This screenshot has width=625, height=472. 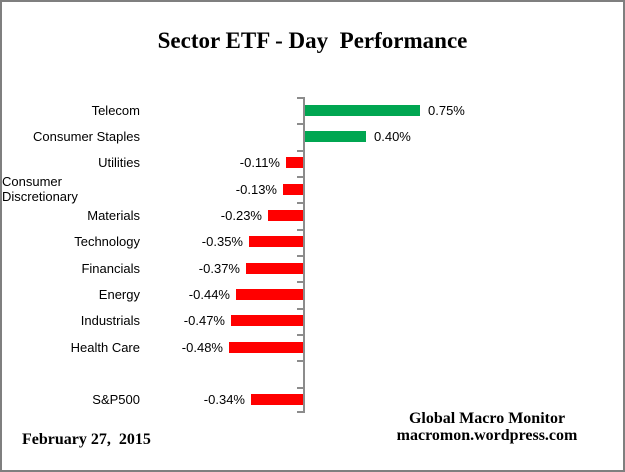 I want to click on category-label: Financials, so click(x=110, y=268).